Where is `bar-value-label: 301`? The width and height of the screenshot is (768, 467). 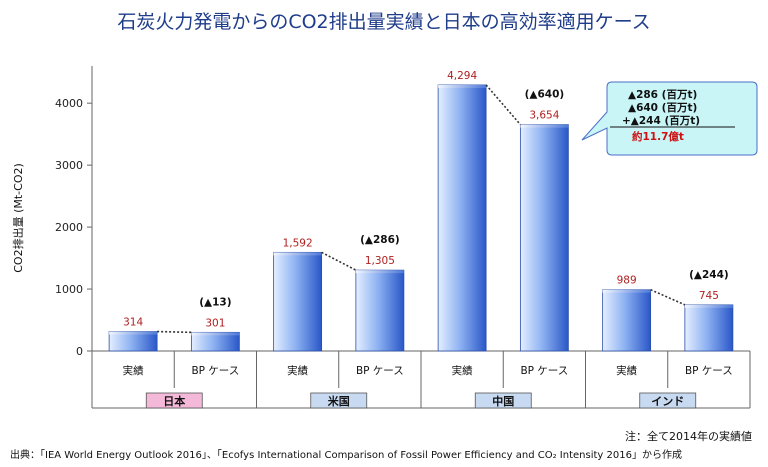
bar-value-label: 301 is located at coordinates (215, 323).